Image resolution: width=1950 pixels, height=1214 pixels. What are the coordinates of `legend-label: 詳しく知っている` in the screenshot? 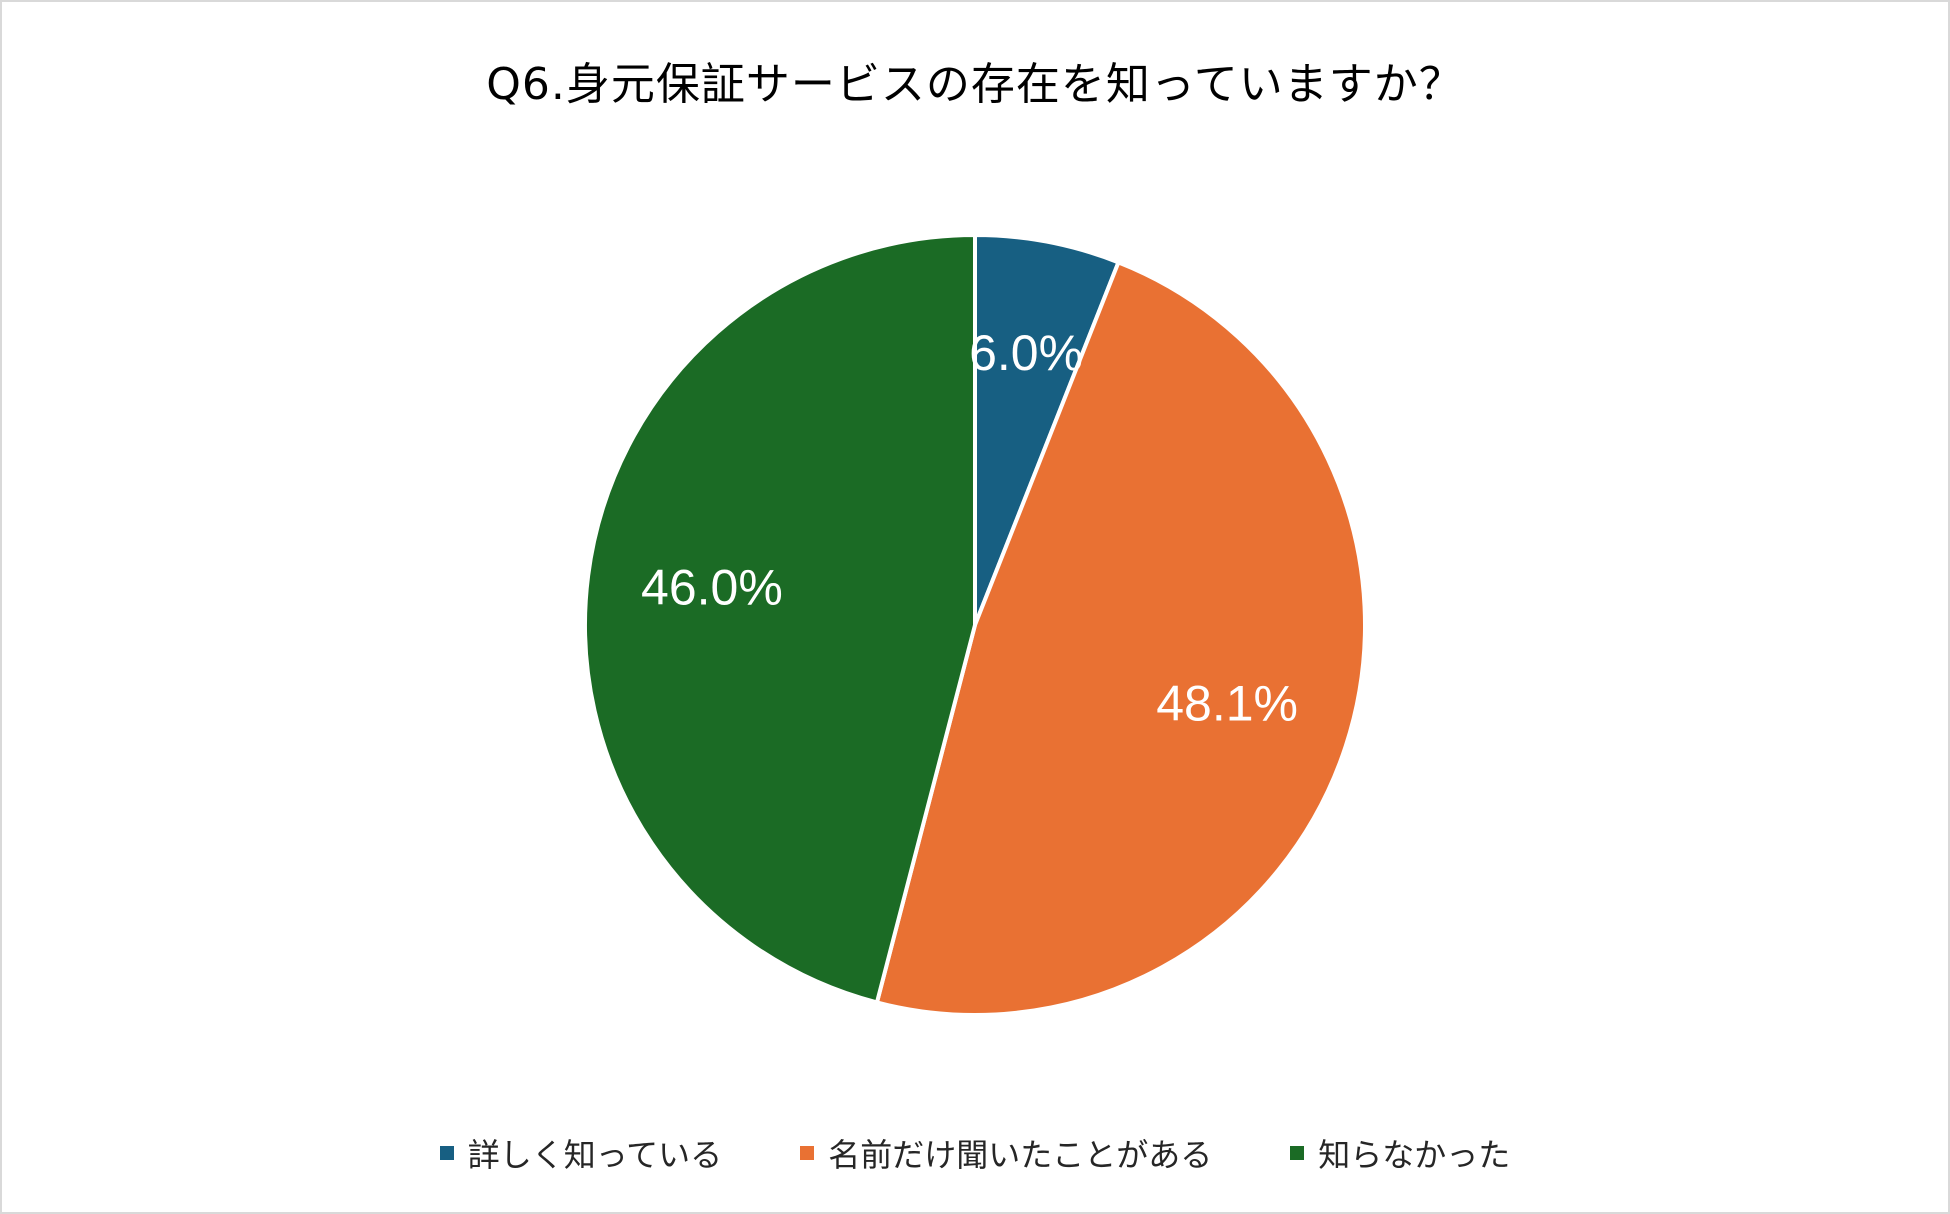 It's located at (595, 1155).